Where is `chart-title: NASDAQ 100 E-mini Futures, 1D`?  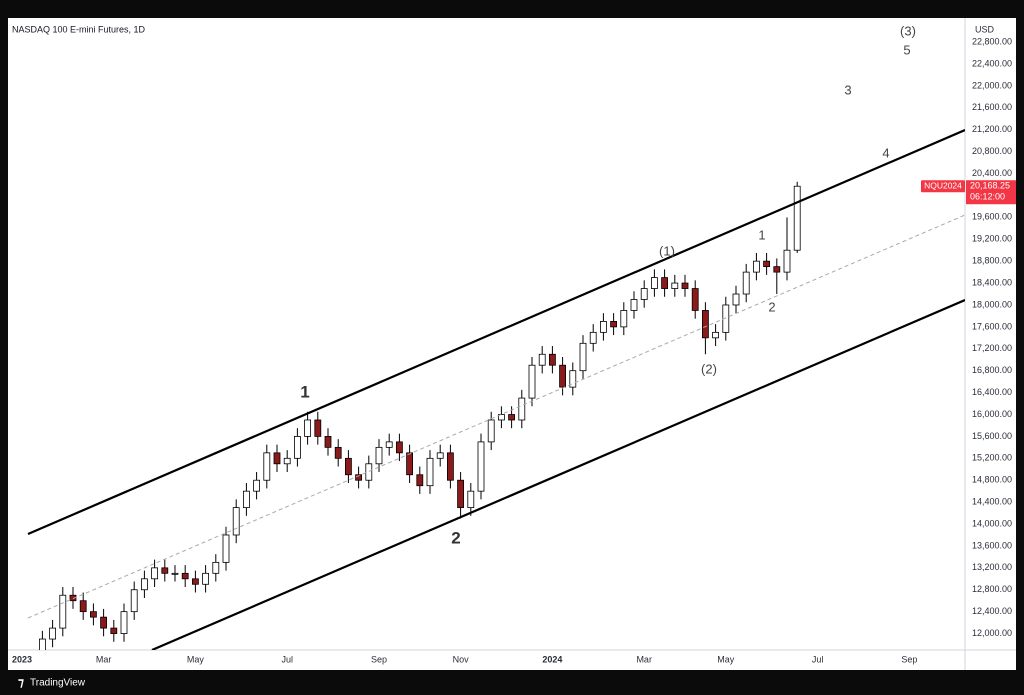
chart-title: NASDAQ 100 E-mini Futures, 1D is located at coordinates (79, 29).